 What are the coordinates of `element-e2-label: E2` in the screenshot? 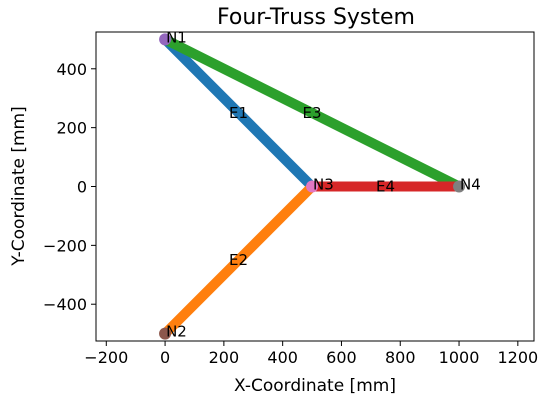 It's located at (238, 260).